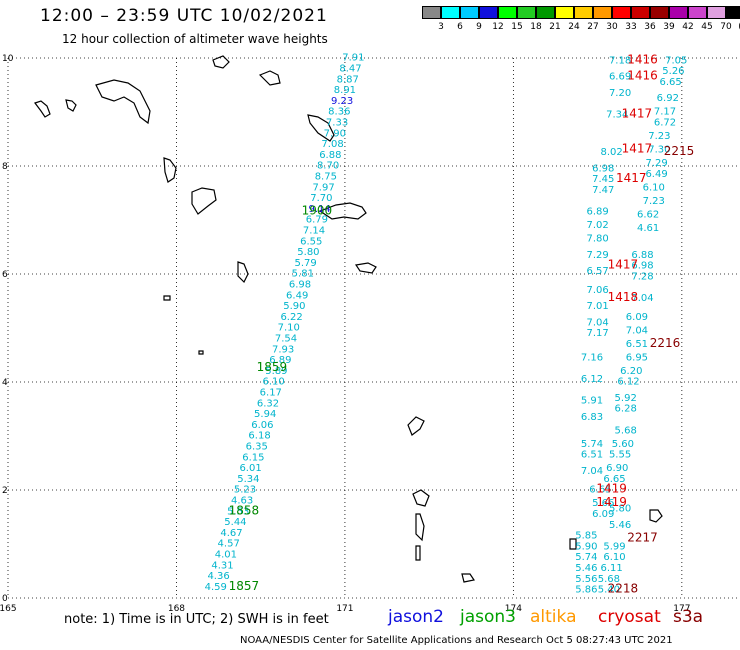  Describe the element at coordinates (707, 27) in the screenshot. I see `colorbar-label: 45` at that location.